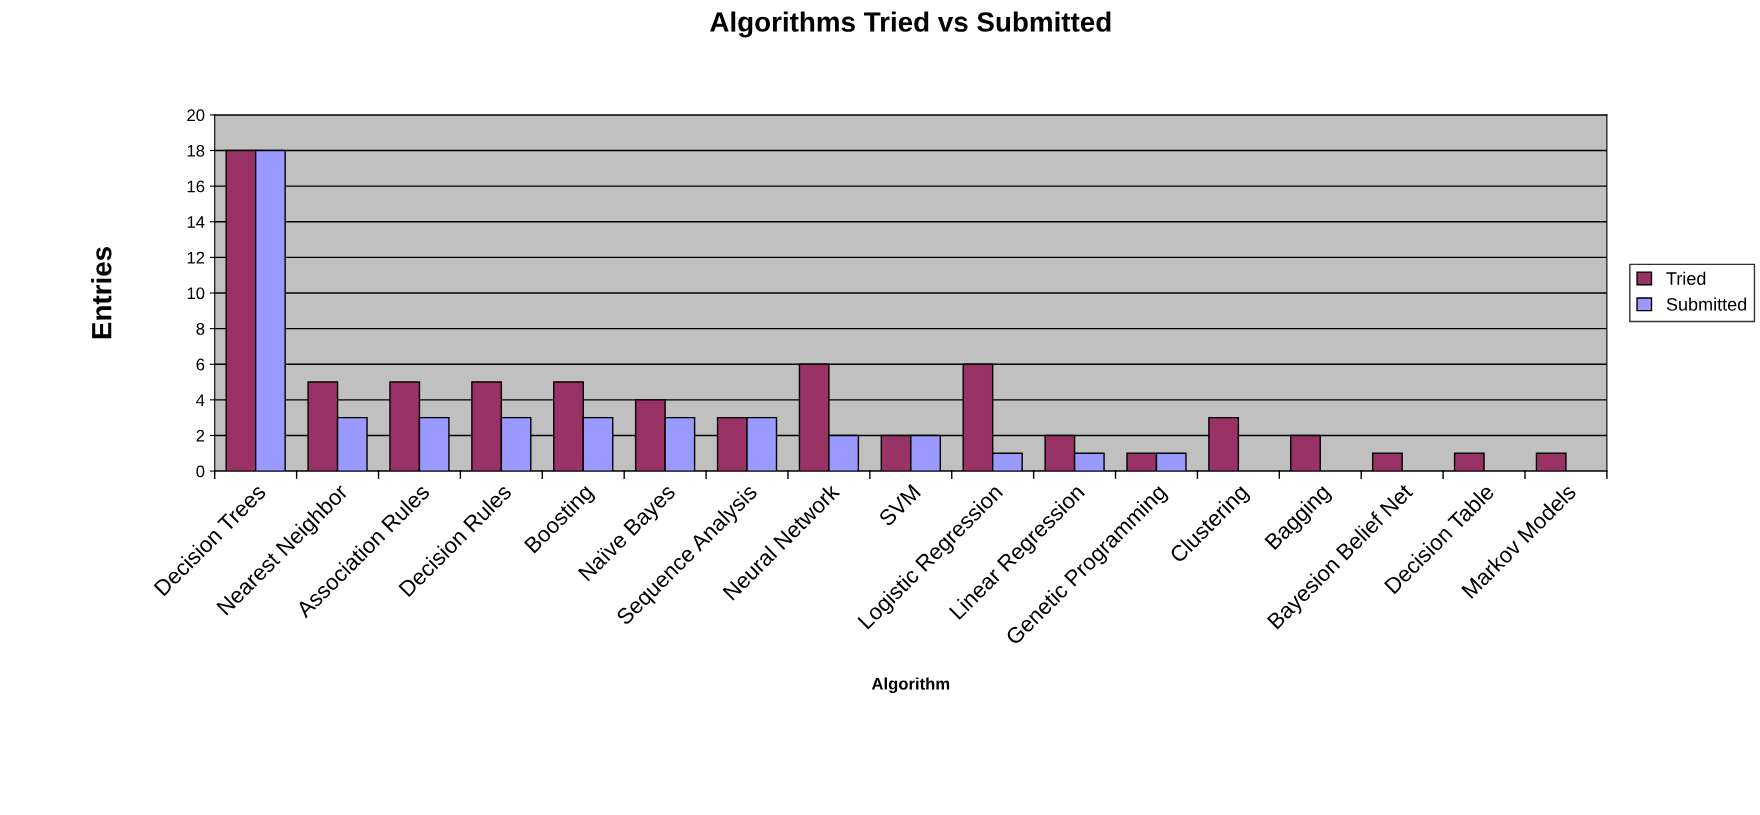  What do you see at coordinates (910, 685) in the screenshot?
I see `x-axis-title: Algorithm` at bounding box center [910, 685].